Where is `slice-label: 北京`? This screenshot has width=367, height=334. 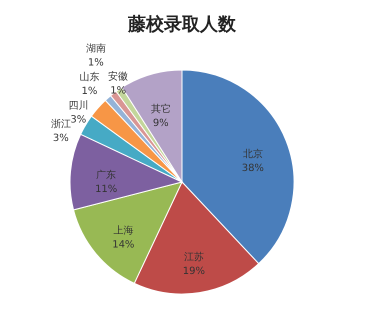 slice-label: 北京 is located at coordinates (252, 154).